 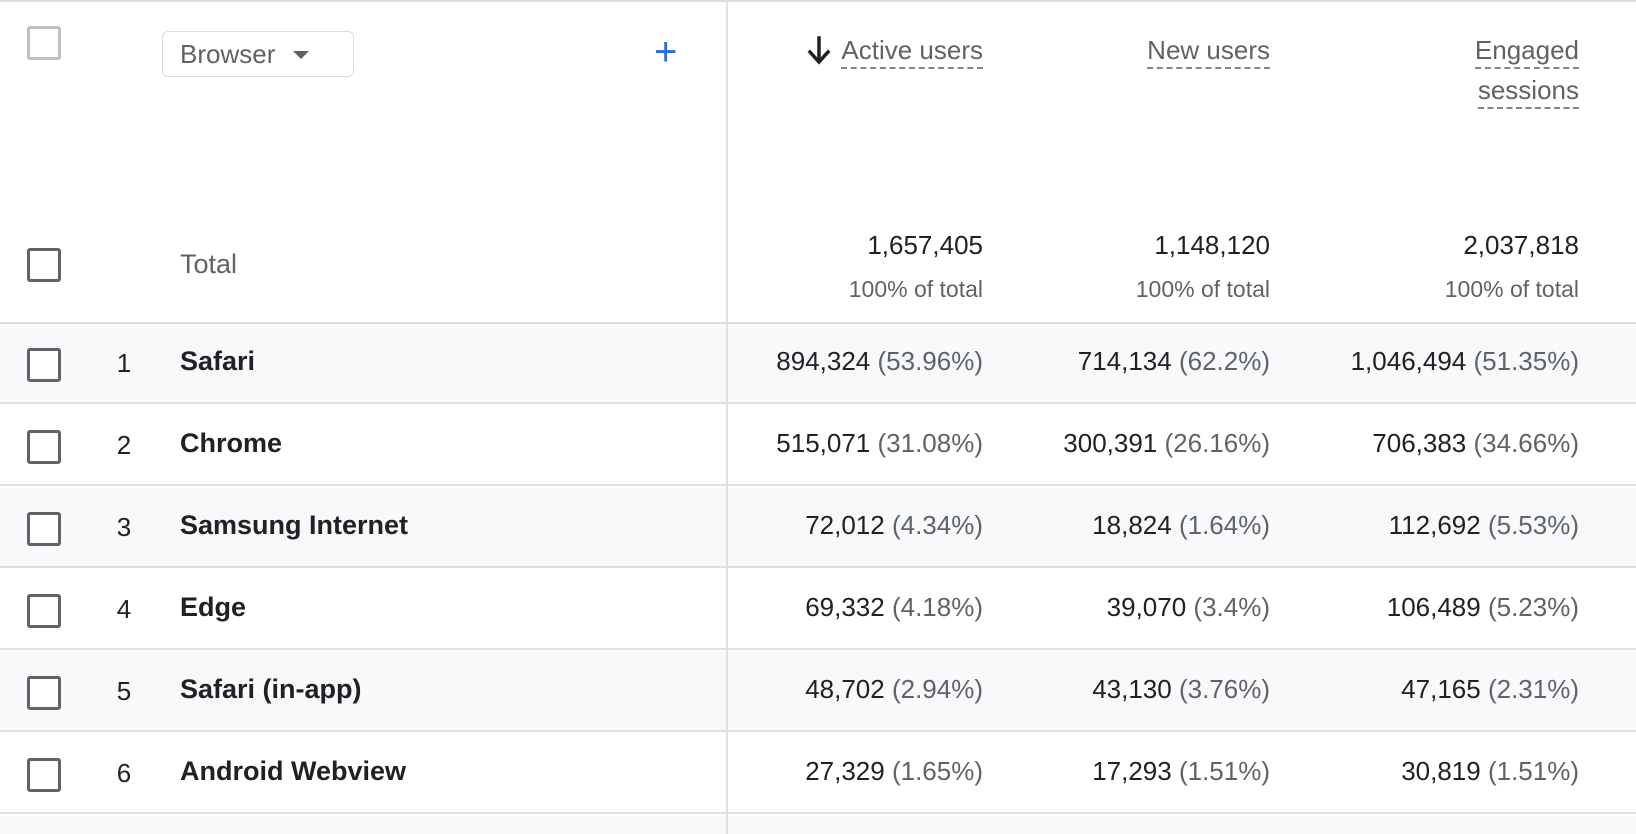 I want to click on cell-percent: (3.76%), so click(x=1224, y=689).